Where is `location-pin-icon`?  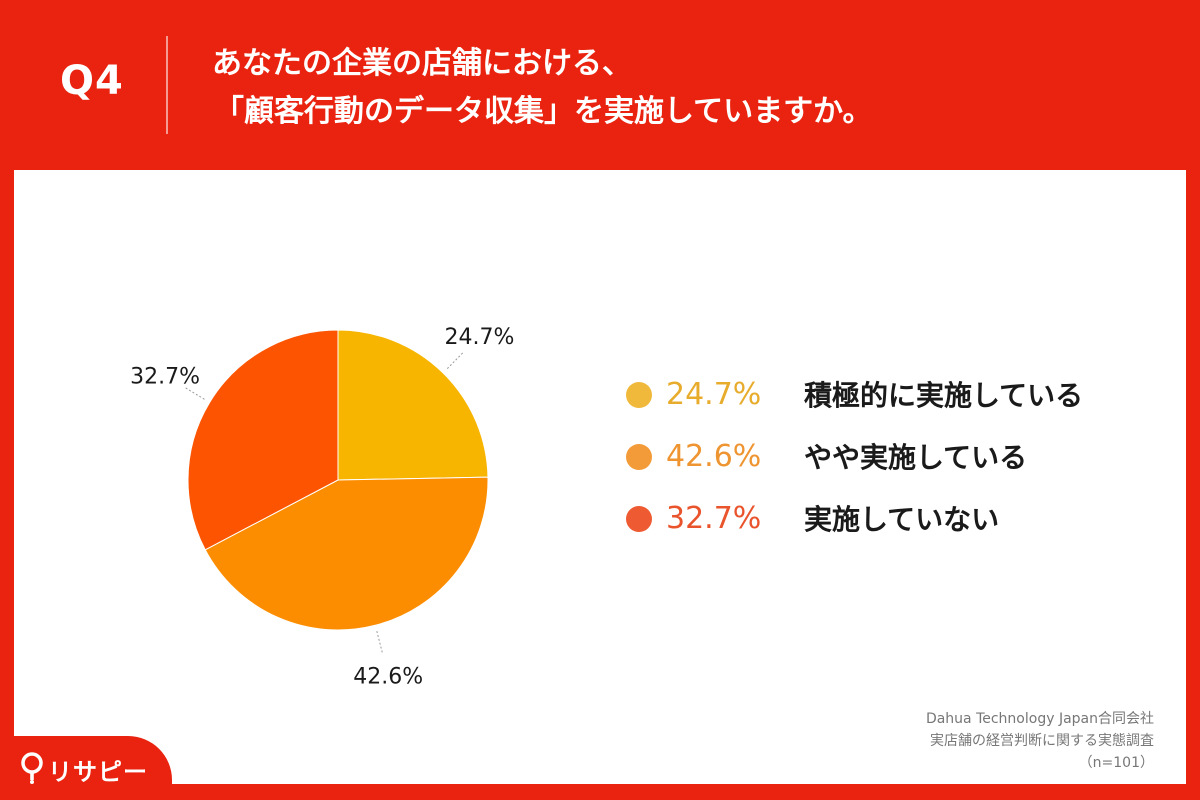 location-pin-icon is located at coordinates (32, 768).